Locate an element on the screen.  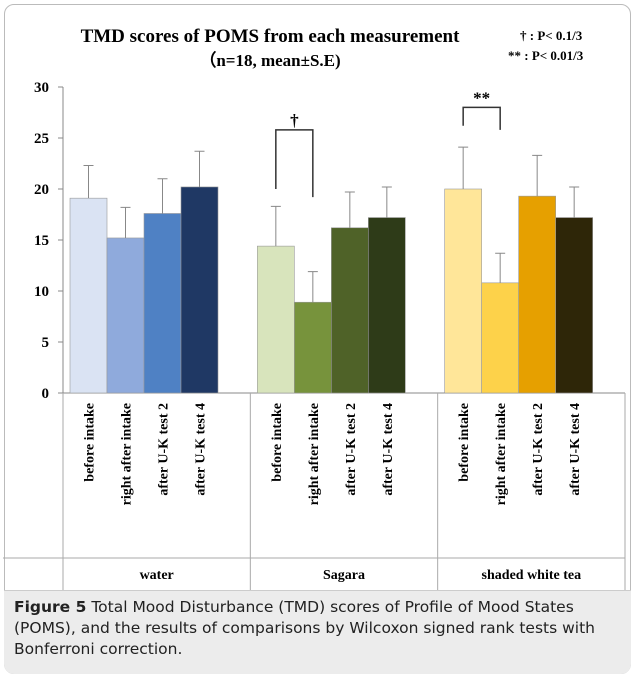
y-tick-label: 10 is located at coordinates (41, 292).